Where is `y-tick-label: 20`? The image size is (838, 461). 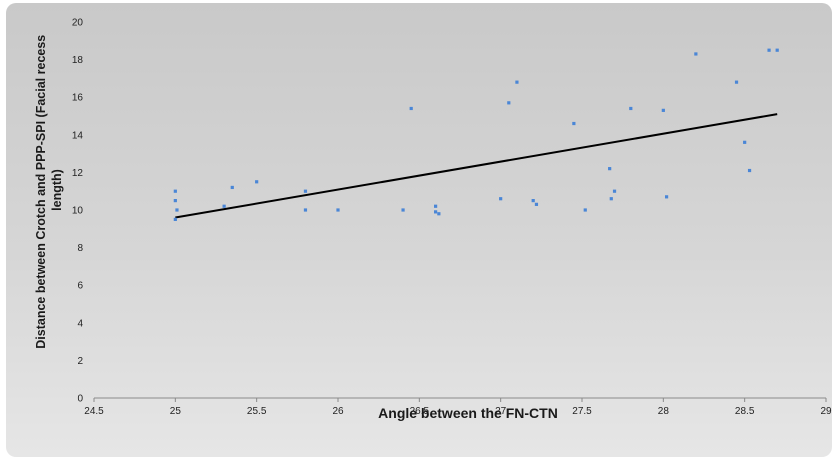
y-tick-label: 20 is located at coordinates (78, 23).